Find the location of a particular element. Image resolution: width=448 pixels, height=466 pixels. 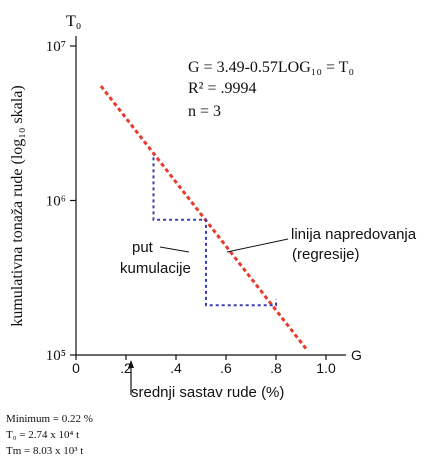

path-label-line1: put is located at coordinates (143, 247).